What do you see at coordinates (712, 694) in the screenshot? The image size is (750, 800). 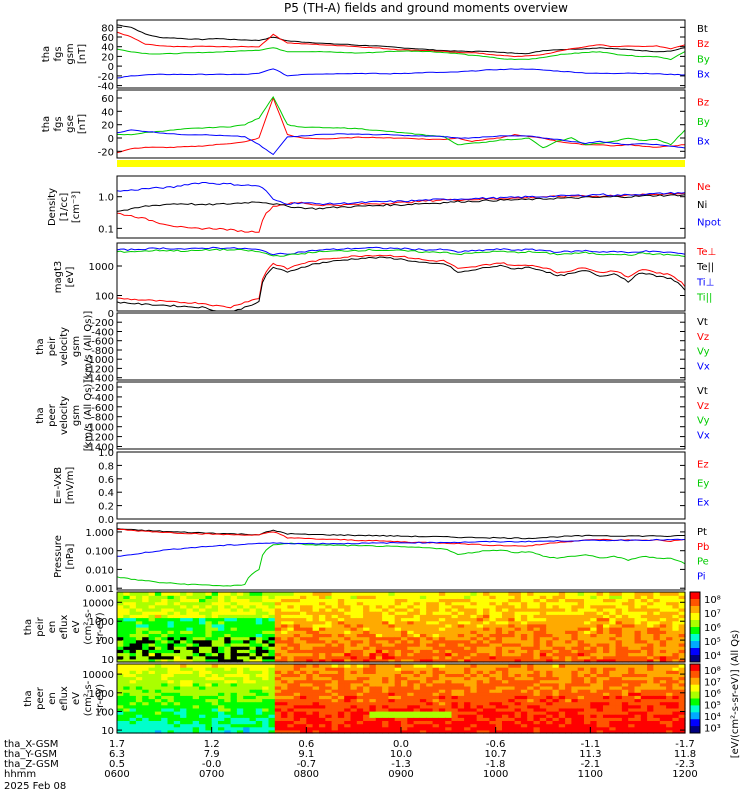 I see `colorbar-tick-label: 10⁶` at bounding box center [712, 694].